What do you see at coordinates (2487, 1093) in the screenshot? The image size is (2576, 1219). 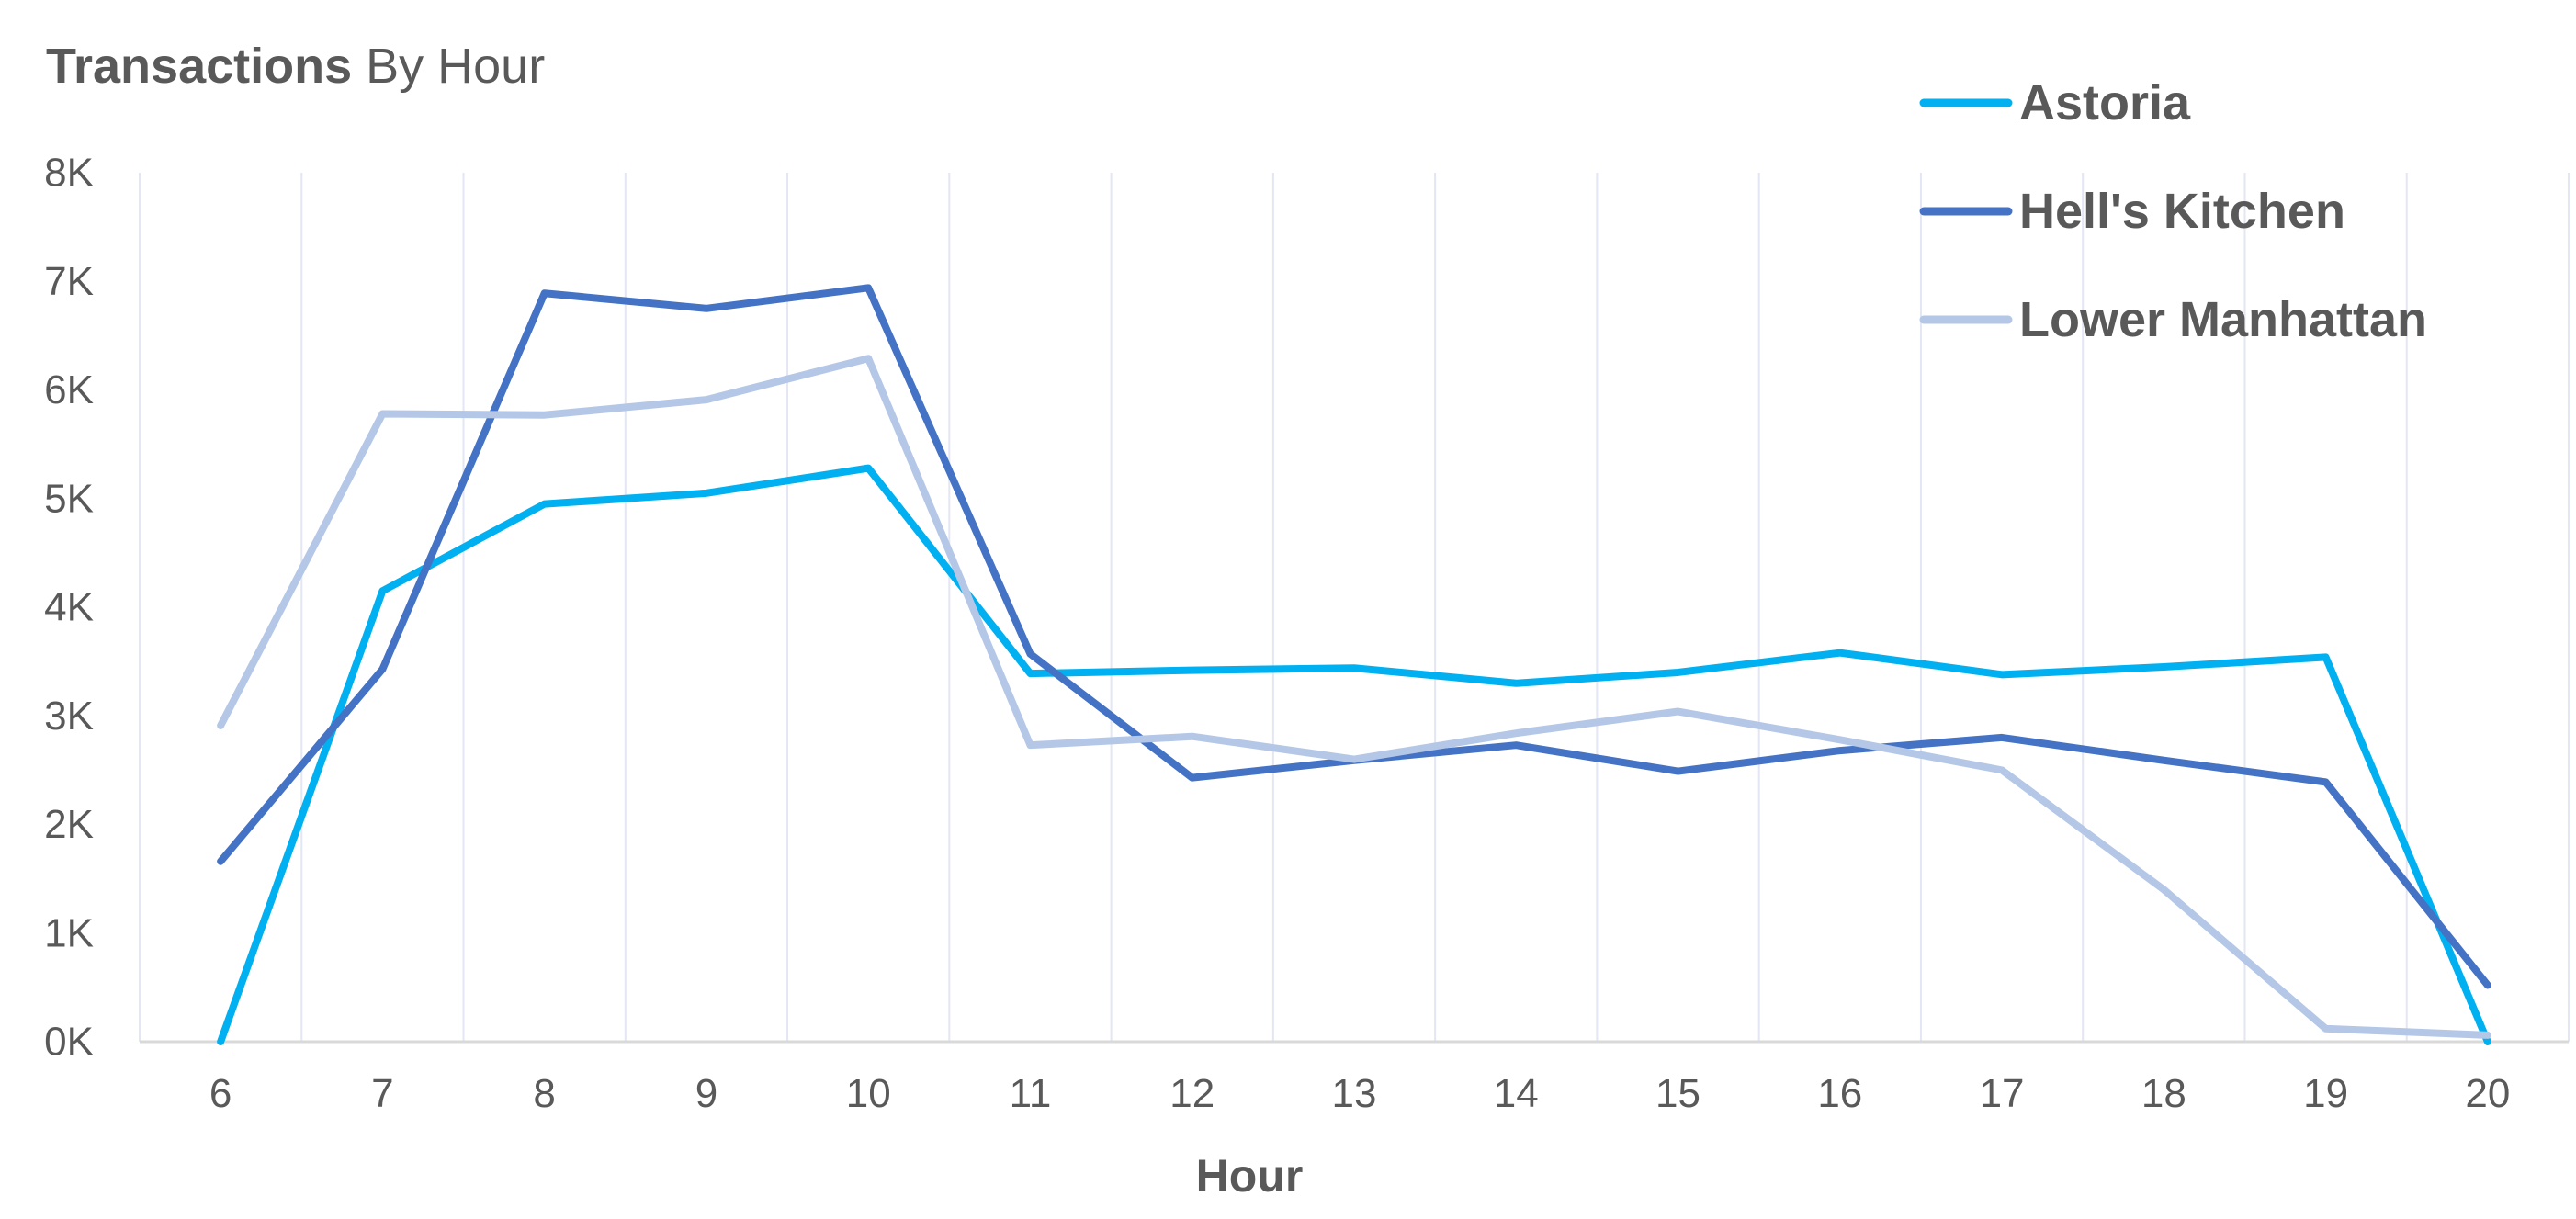 I see `x-tick-label: 20` at bounding box center [2487, 1093].